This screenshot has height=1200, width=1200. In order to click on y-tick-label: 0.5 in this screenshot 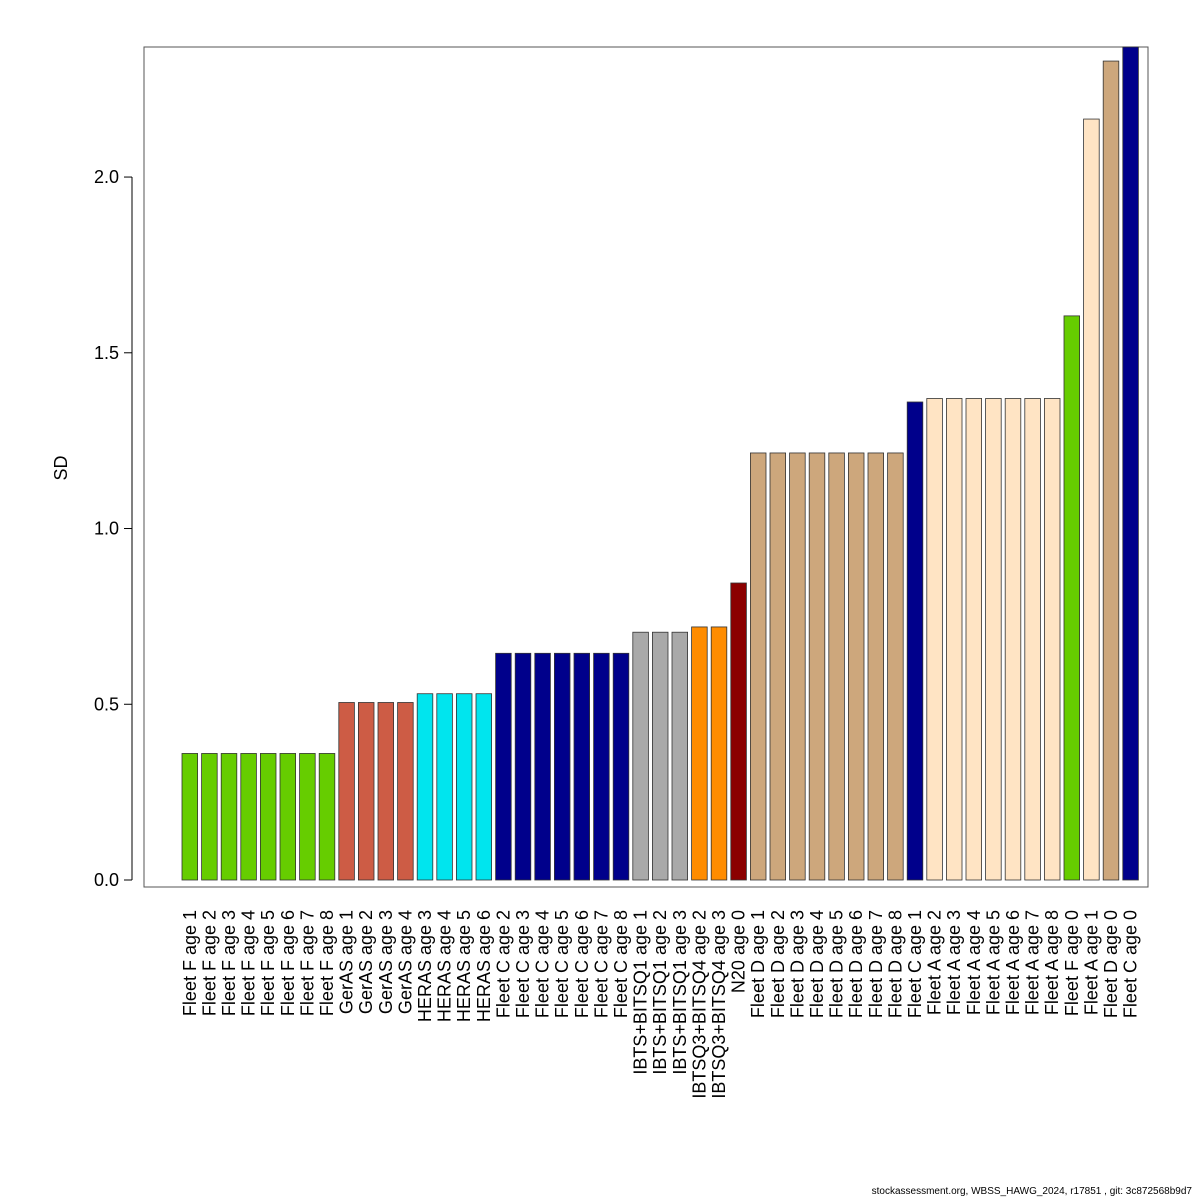, I will do `click(106, 704)`.